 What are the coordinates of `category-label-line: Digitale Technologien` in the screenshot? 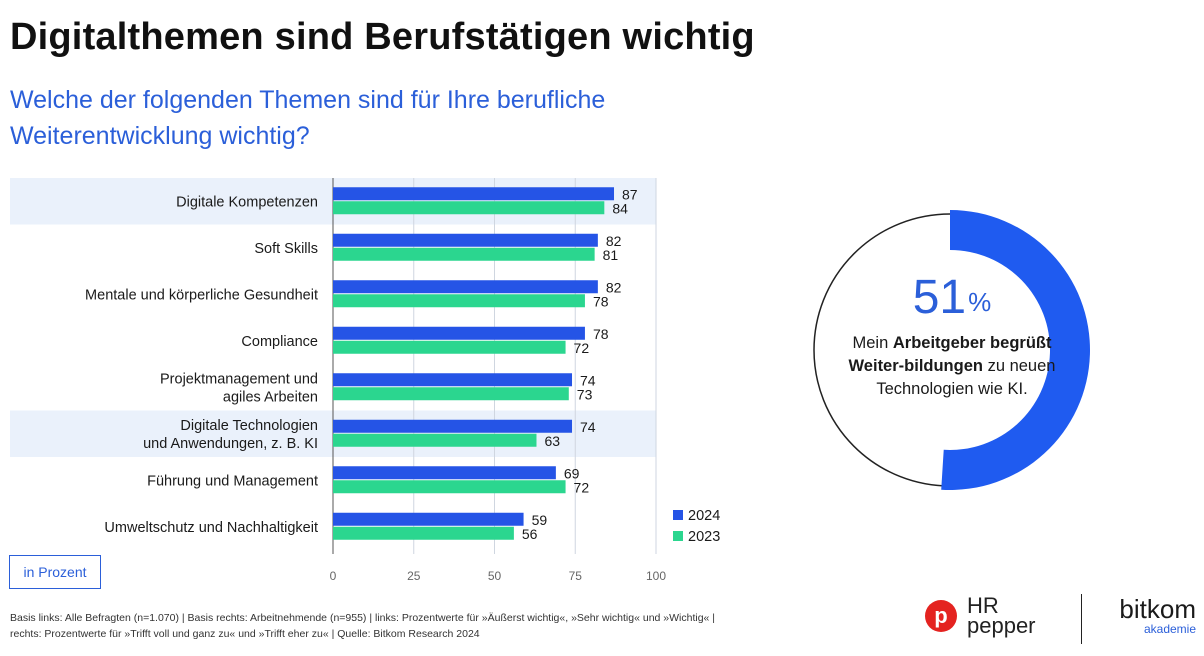 It's located at (249, 426).